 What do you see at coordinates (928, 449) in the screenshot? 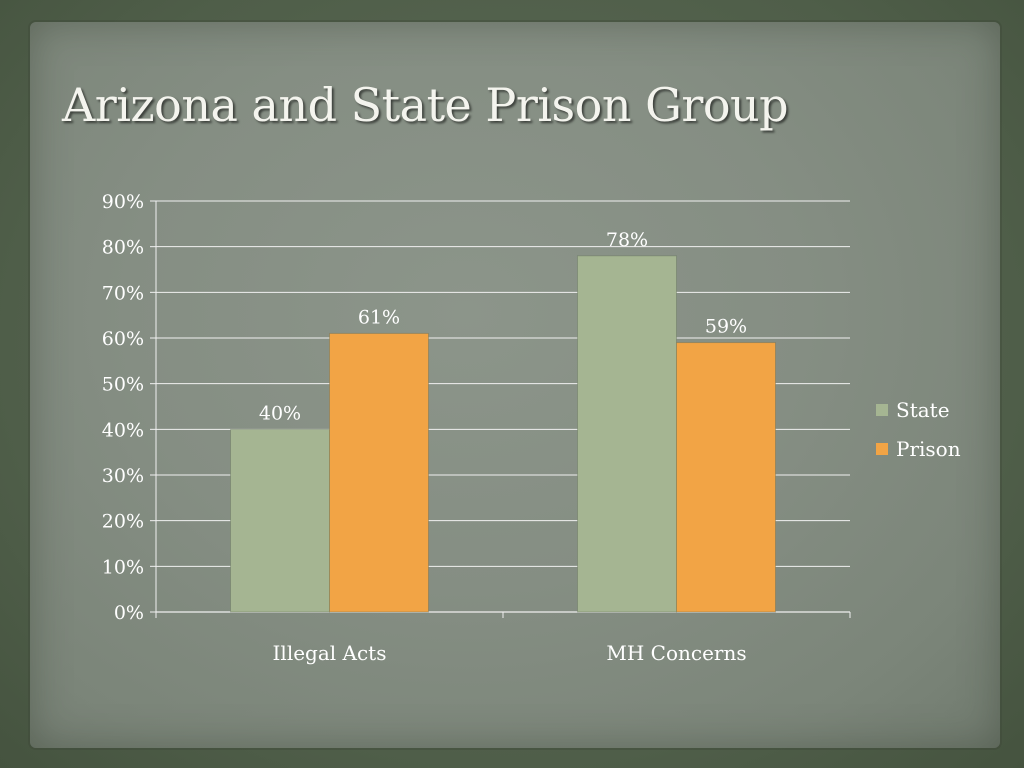
I see `legend-label: Prison` at bounding box center [928, 449].